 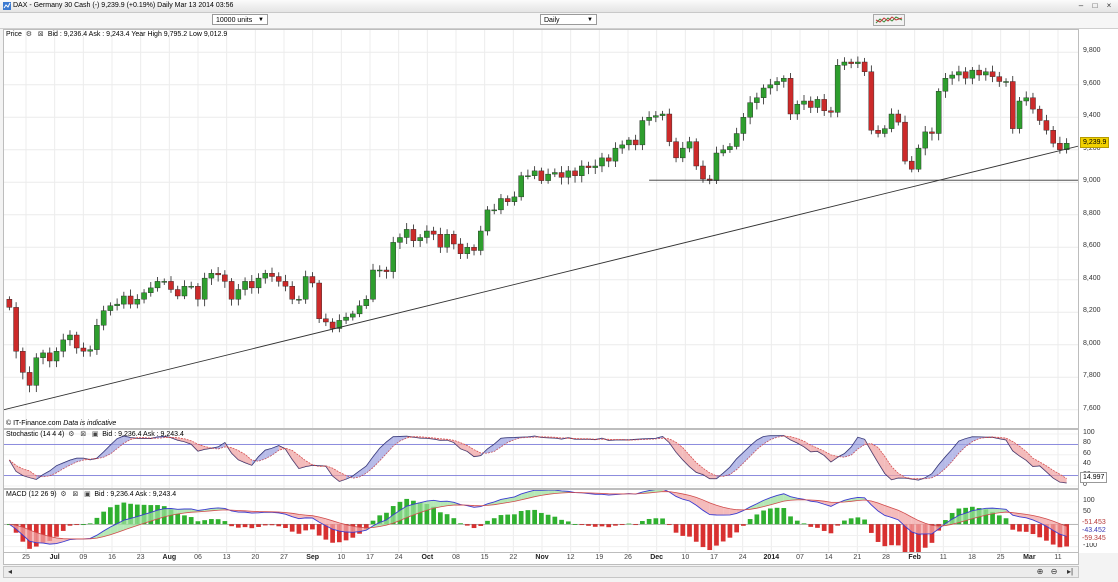 What do you see at coordinates (1089, 432) in the screenshot?
I see `stochastic-tick-label: 100` at bounding box center [1089, 432].